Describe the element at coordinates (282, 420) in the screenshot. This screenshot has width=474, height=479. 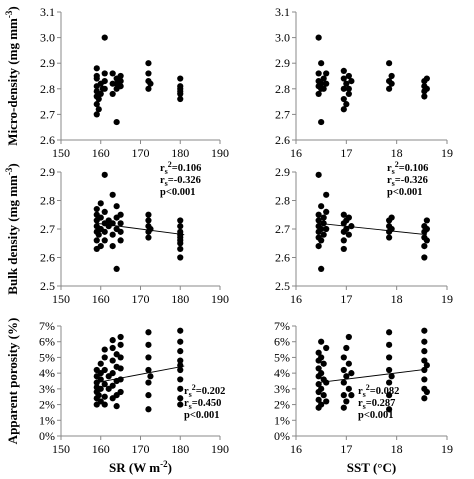
I see `y-tick-label: 1%` at that location.